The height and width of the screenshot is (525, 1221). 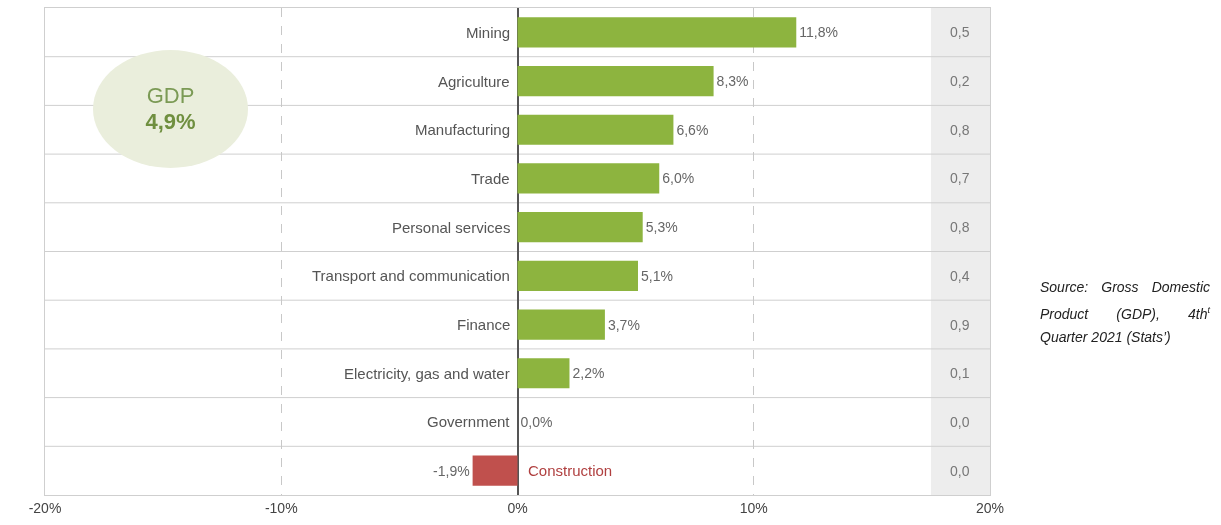 What do you see at coordinates (753, 507) in the screenshot?
I see `x-tick-label: 10%` at bounding box center [753, 507].